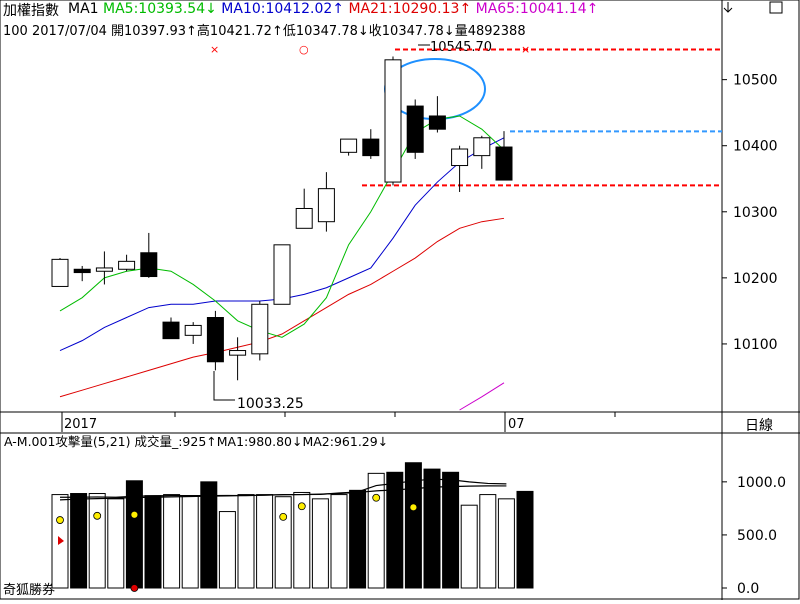 This screenshot has height=604, width=800. I want to click on x-label-2017: 2017, so click(80, 424).